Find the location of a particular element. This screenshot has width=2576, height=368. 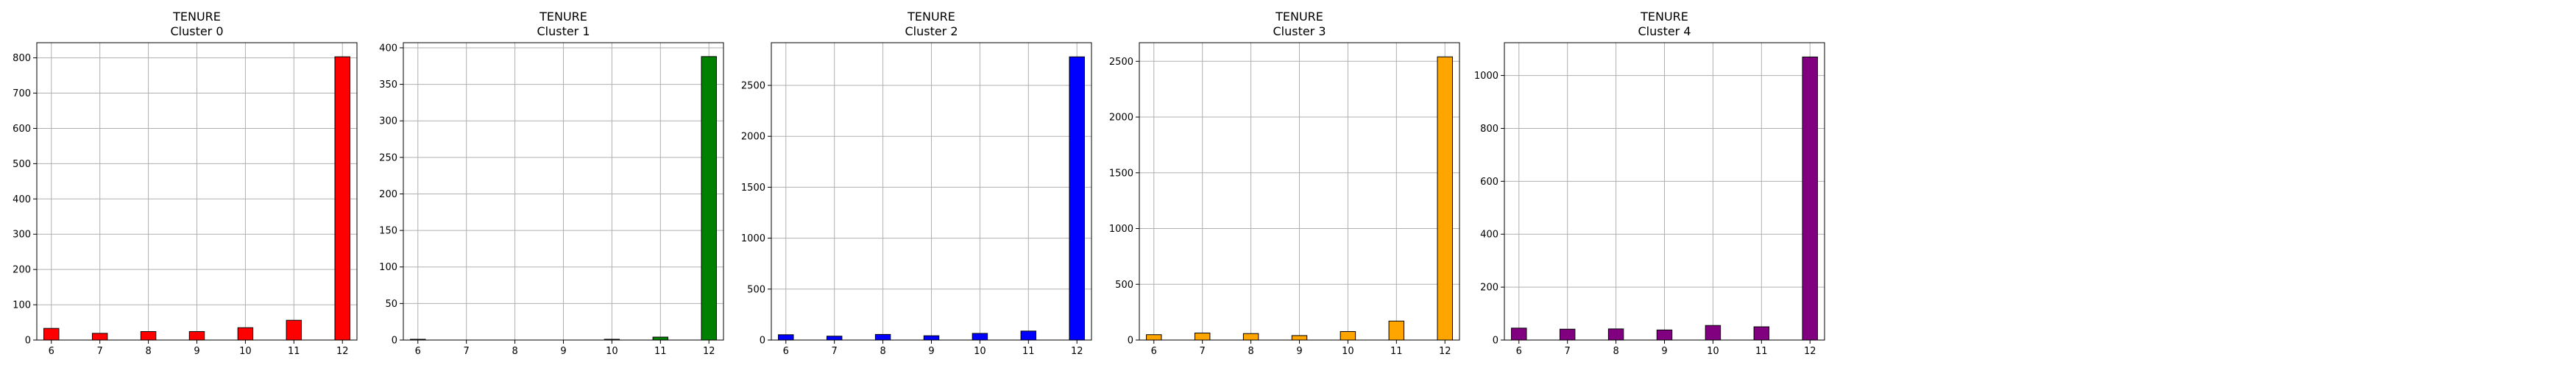

y-tick-label: 700 is located at coordinates (22, 93).